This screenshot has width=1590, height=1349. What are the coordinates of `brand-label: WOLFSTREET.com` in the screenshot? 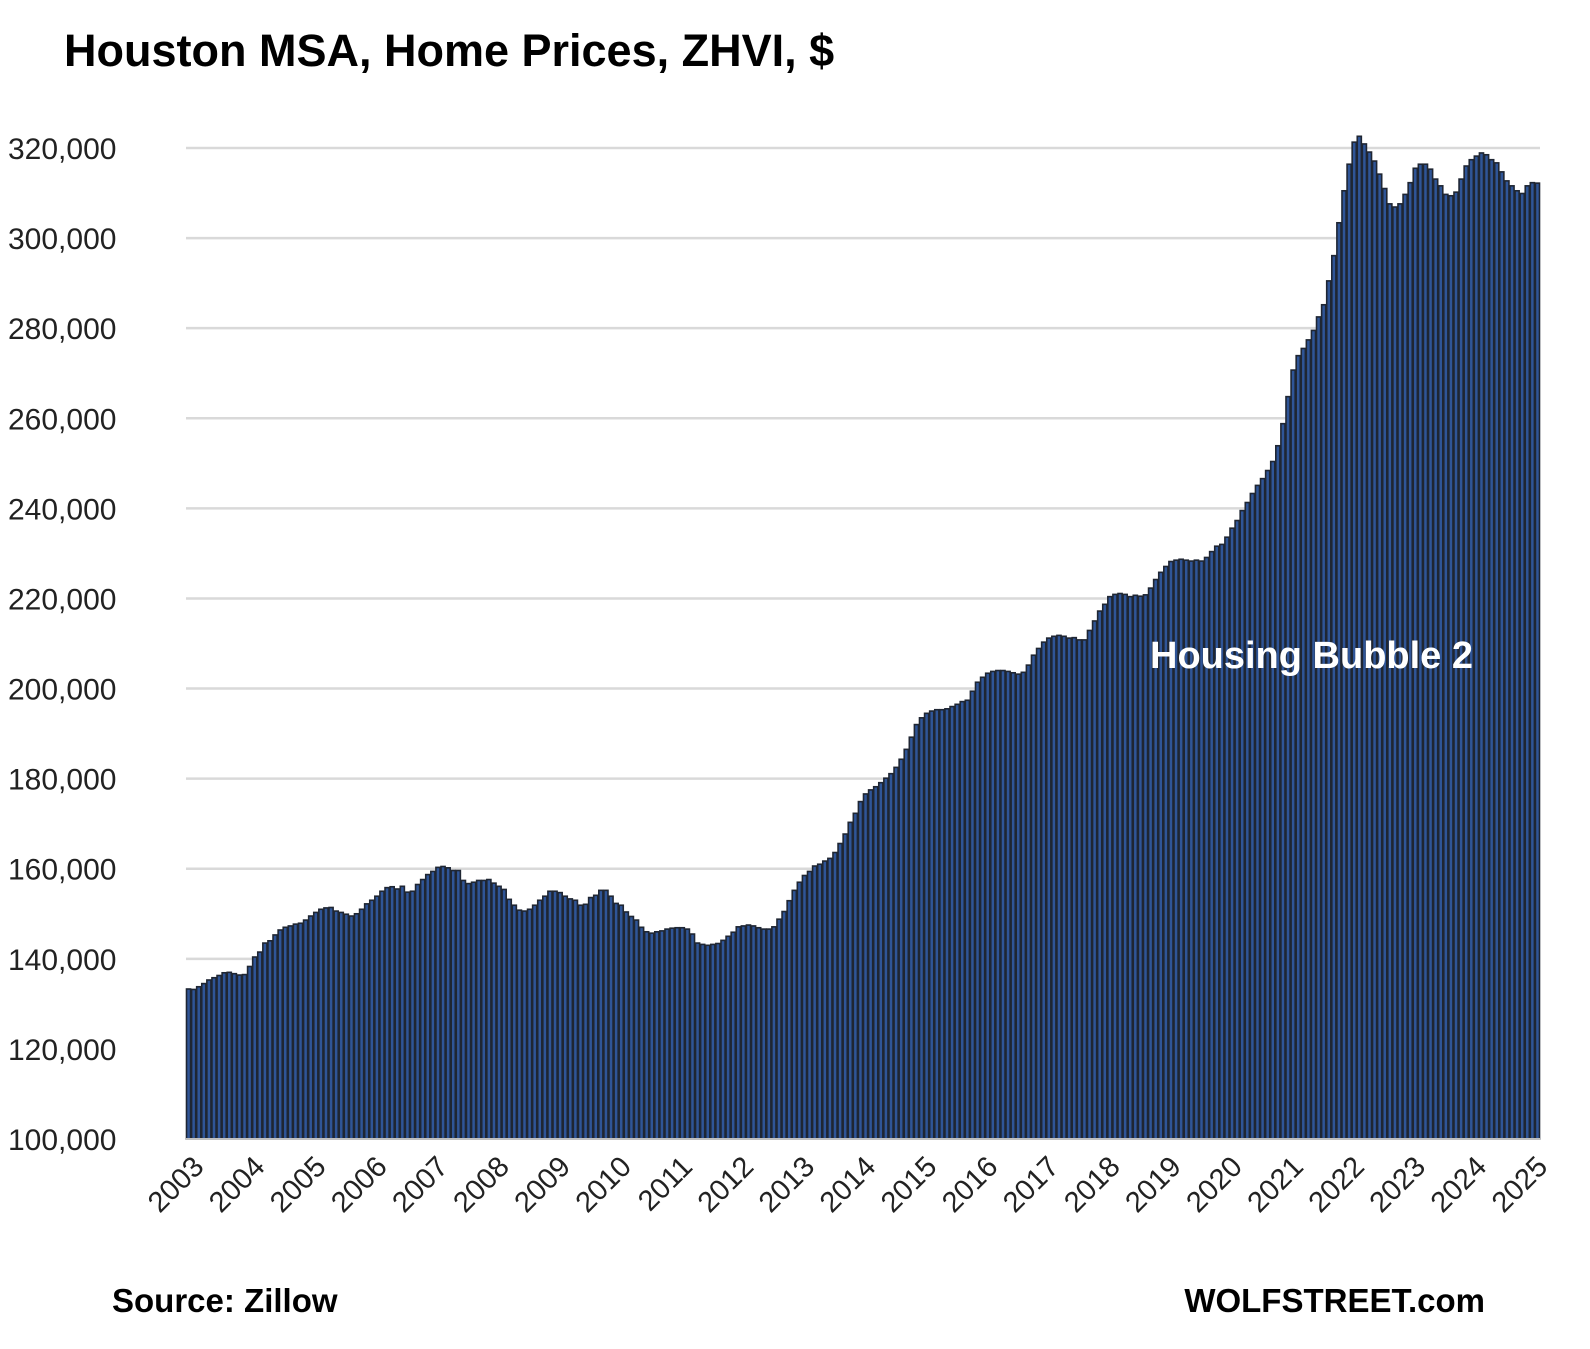 It's located at (1334, 1300).